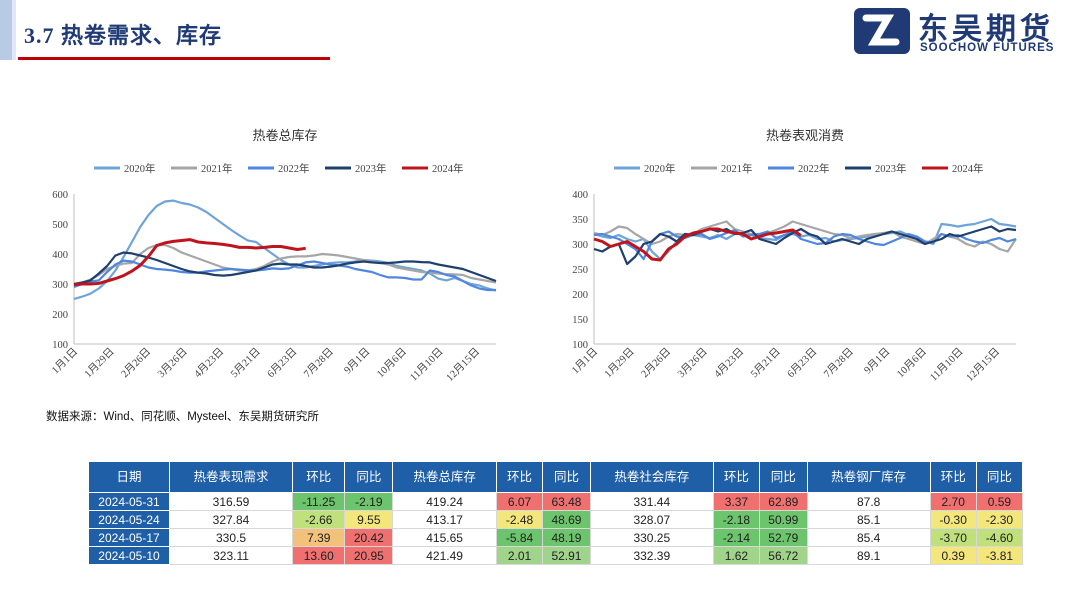 This screenshot has width=1080, height=608. Describe the element at coordinates (519, 555) in the screenshot. I see `table-cell: 2.01` at that location.